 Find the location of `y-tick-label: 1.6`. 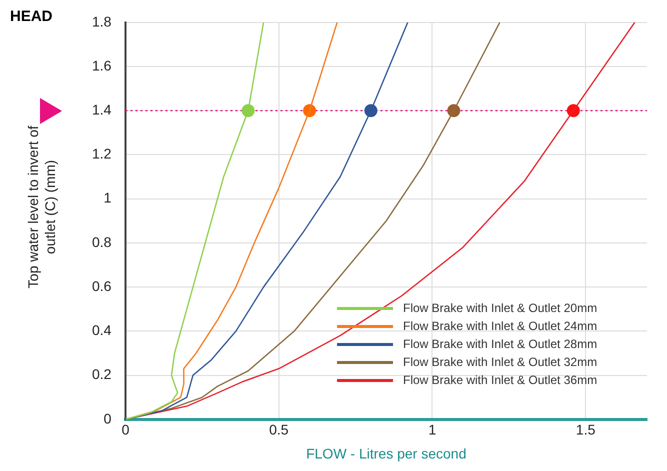

y-tick-label: 1.6 is located at coordinates (102, 65).